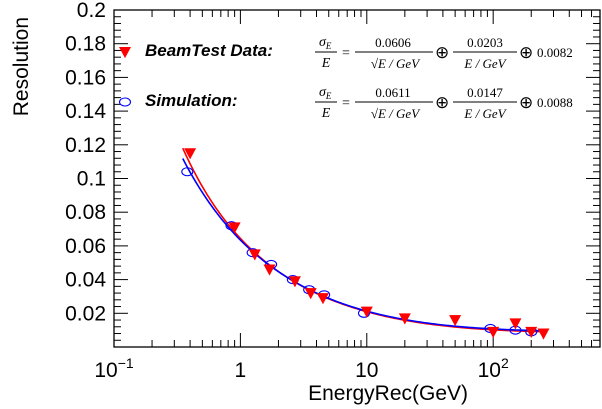  I want to click on x-tick-label: 1, so click(241, 370).